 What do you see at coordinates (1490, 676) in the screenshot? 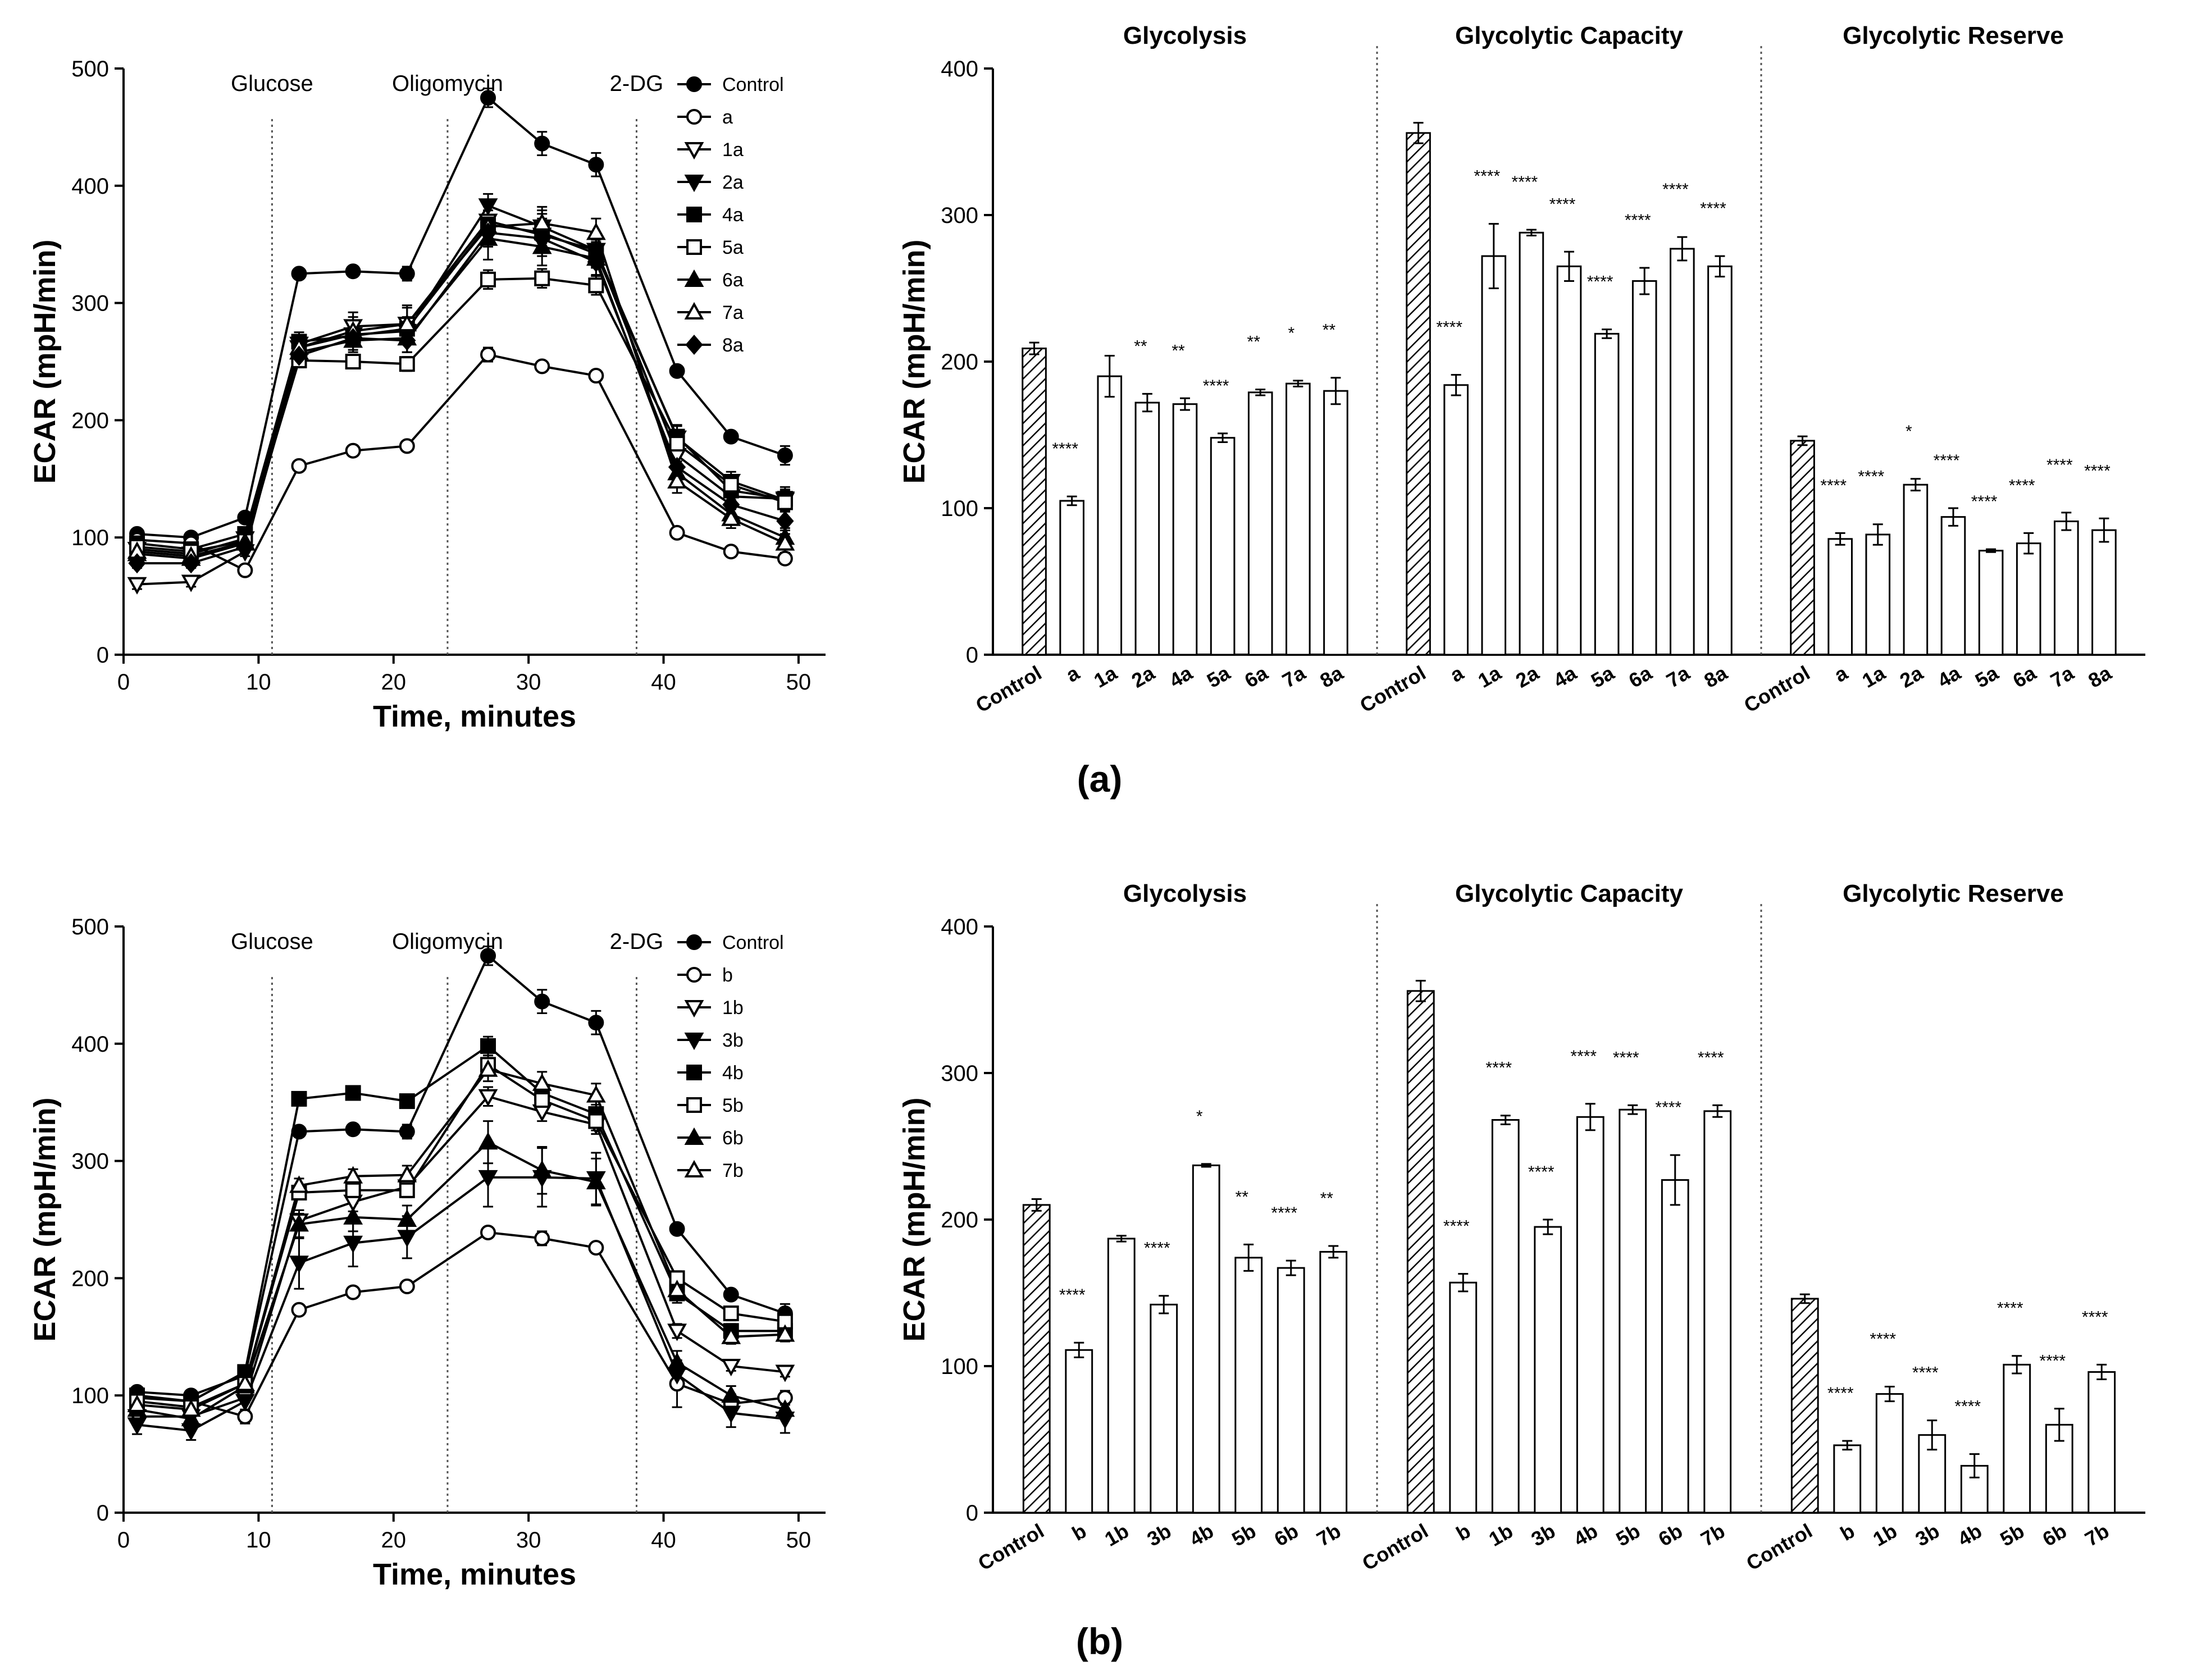
I see `category-label: 1a` at bounding box center [1490, 676].